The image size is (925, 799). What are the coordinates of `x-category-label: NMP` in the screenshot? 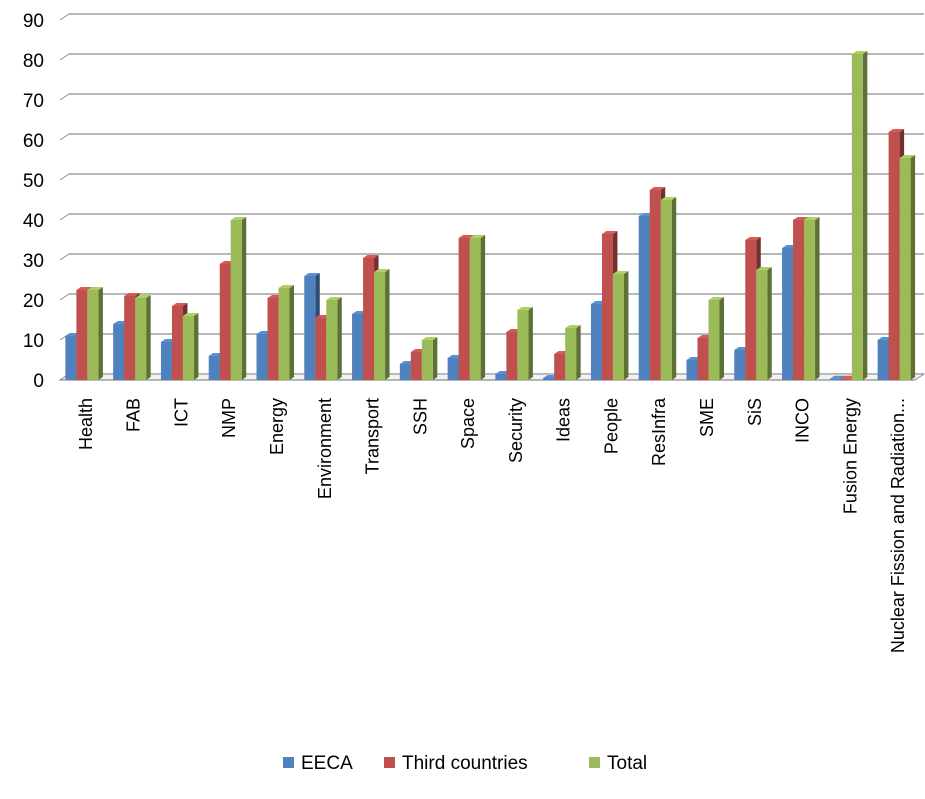 It's located at (229, 418).